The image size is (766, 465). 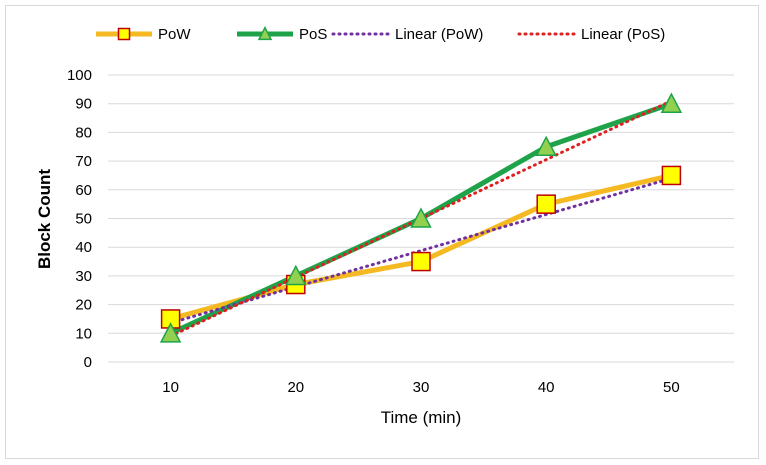 What do you see at coordinates (88, 362) in the screenshot?
I see `y-tick-label: 0` at bounding box center [88, 362].